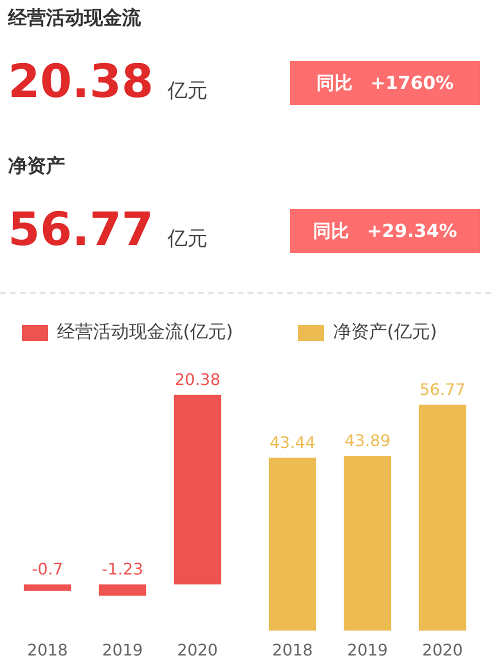 This screenshot has width=491, height=670. Describe the element at coordinates (197, 380) in the screenshot. I see `data-label: 20.38` at that location.